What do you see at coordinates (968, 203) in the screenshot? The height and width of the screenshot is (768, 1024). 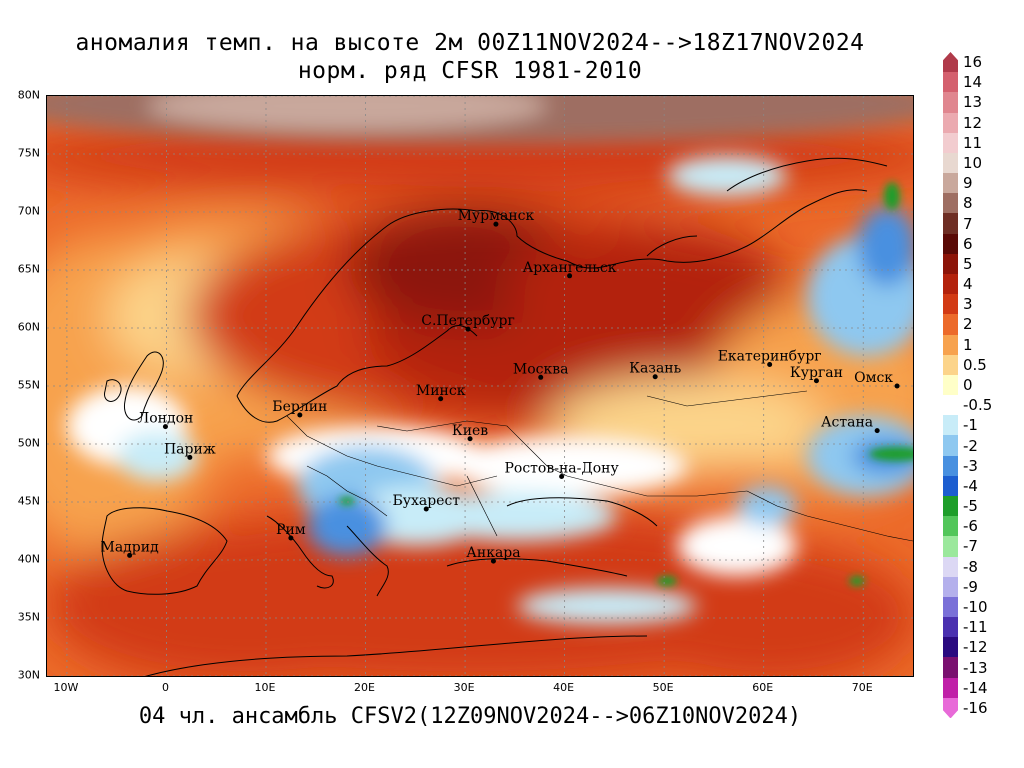 I see `colorbar-label: 8` at bounding box center [968, 203].